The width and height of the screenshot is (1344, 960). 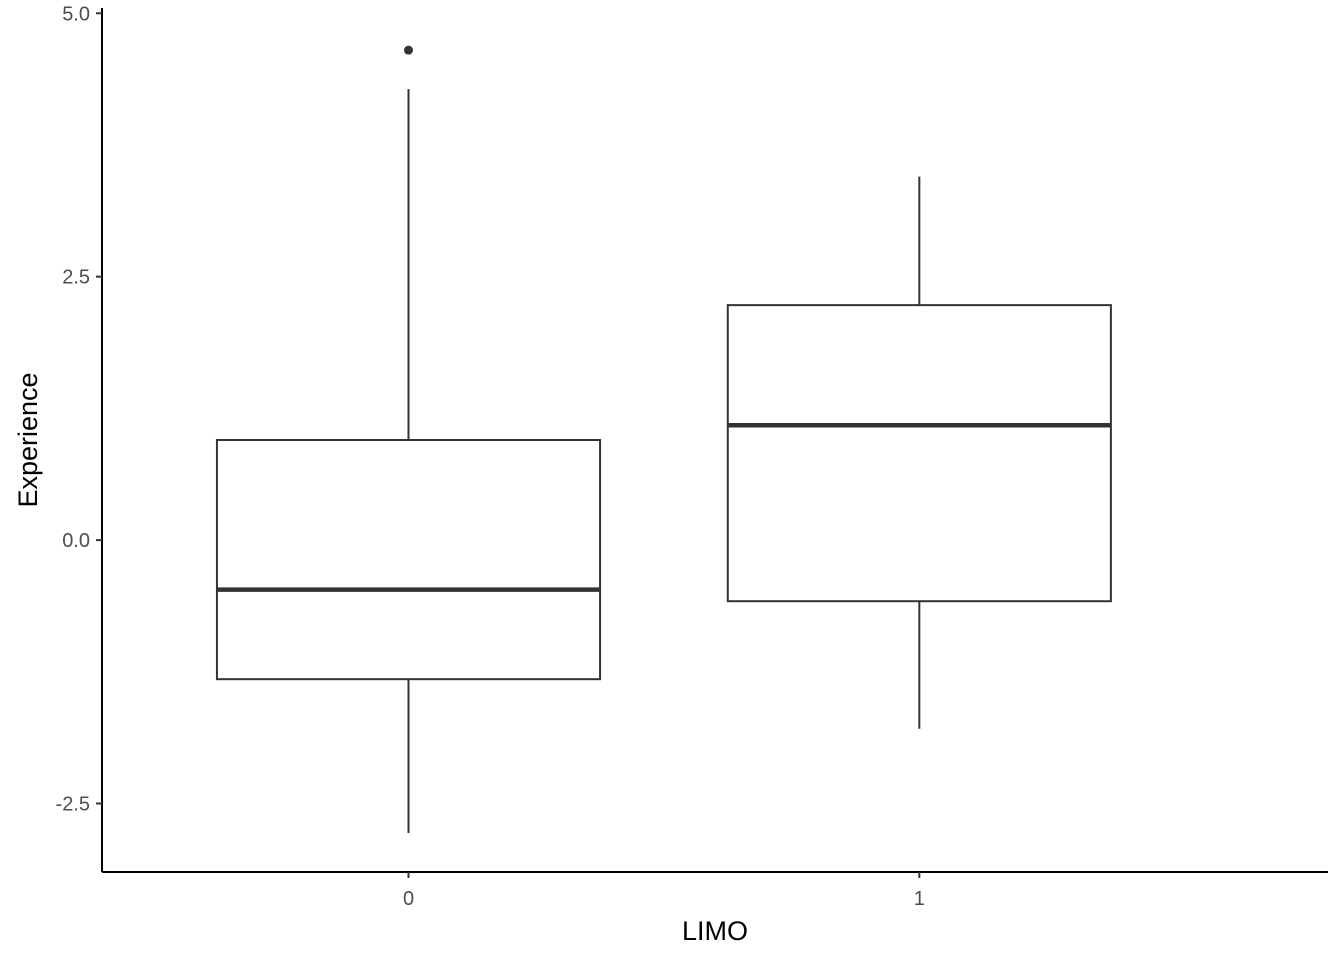 What do you see at coordinates (28, 439) in the screenshot?
I see `y-axis-title: Experience` at bounding box center [28, 439].